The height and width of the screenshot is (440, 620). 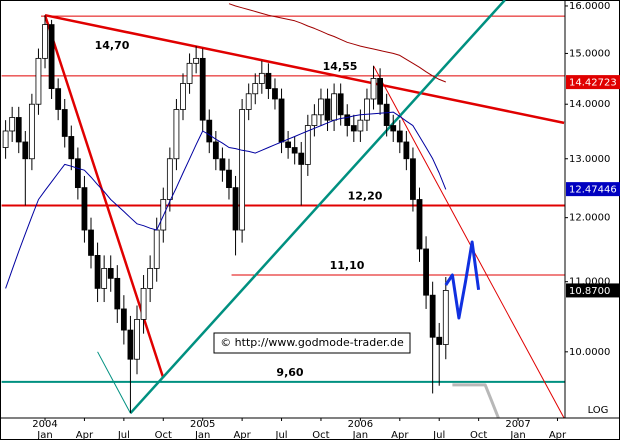 What do you see at coordinates (365, 195) in the screenshot?
I see `level-label: 12,20` at bounding box center [365, 195].